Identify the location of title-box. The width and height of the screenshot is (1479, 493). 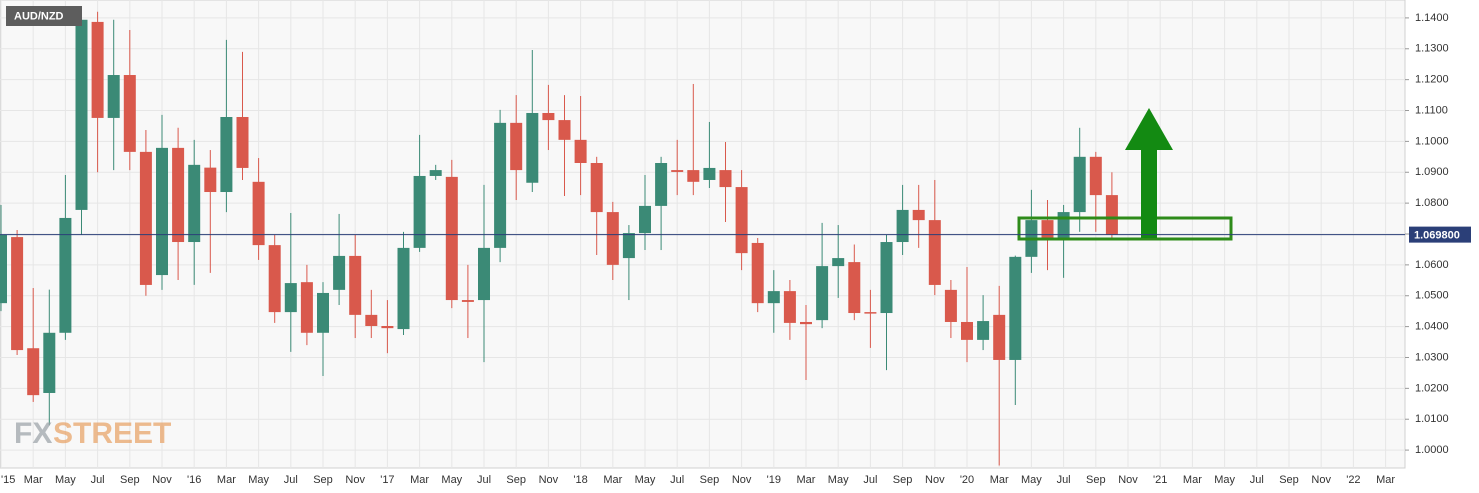
(44, 16).